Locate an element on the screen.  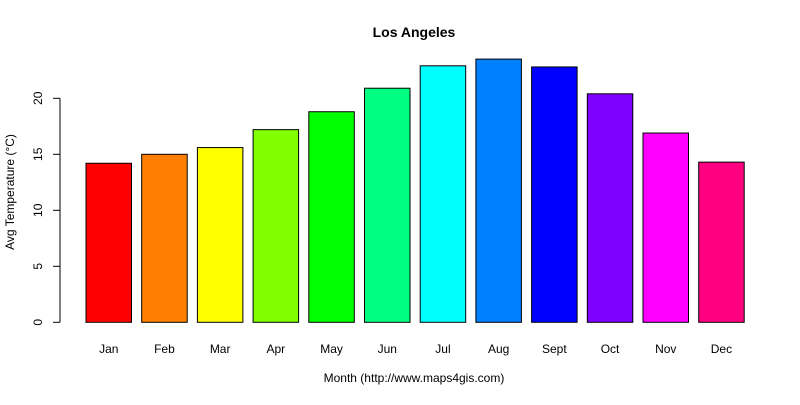
chart-title: Los Angeles is located at coordinates (414, 32).